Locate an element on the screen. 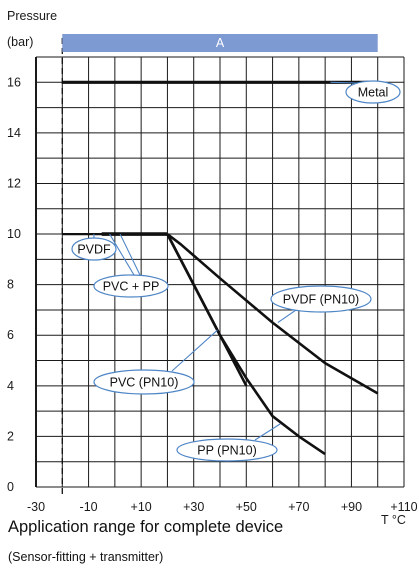 This screenshot has width=419, height=574. band-layer: A is located at coordinates (220, 43).